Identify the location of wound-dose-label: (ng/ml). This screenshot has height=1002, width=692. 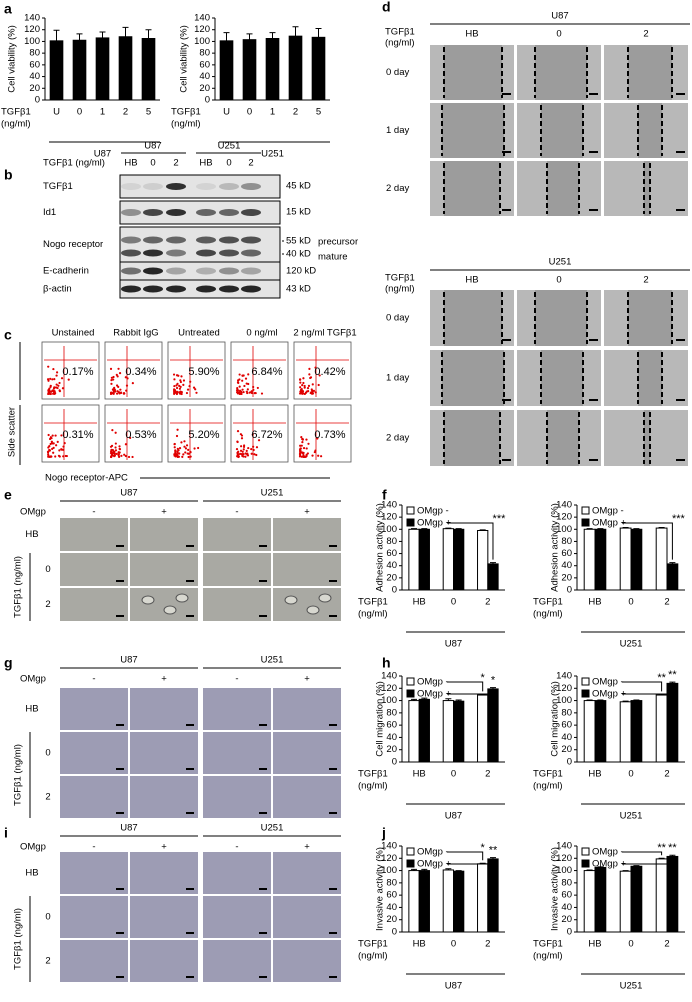
(400, 43).